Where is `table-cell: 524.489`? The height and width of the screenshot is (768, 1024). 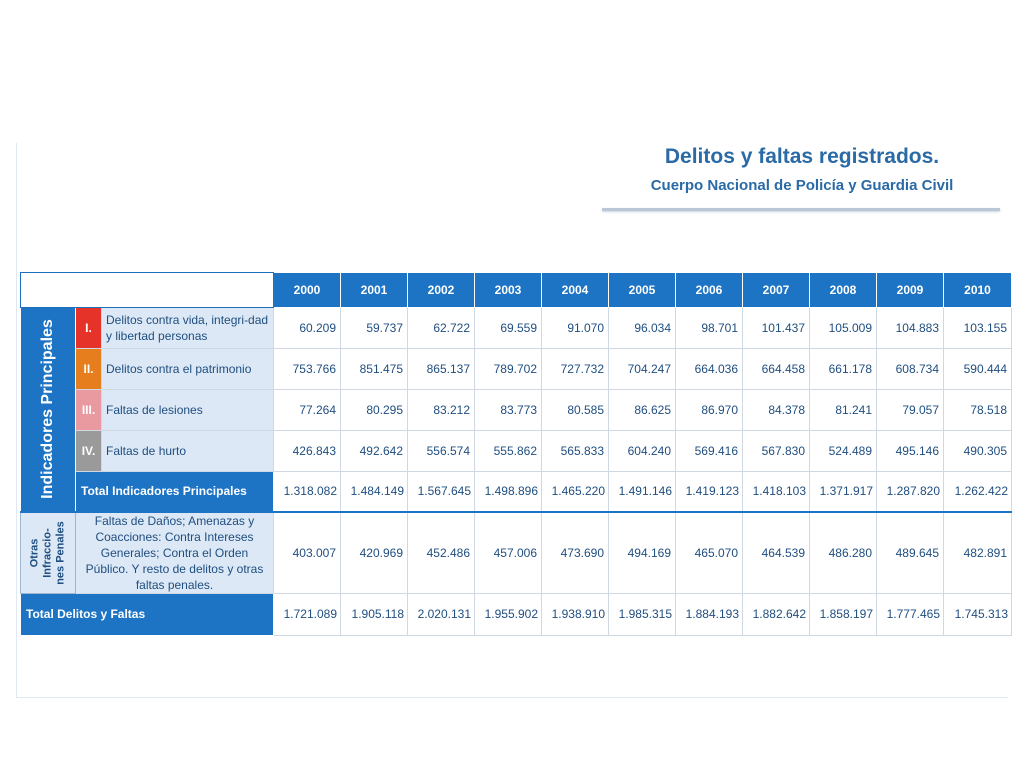
table-cell: 524.489 is located at coordinates (843, 451).